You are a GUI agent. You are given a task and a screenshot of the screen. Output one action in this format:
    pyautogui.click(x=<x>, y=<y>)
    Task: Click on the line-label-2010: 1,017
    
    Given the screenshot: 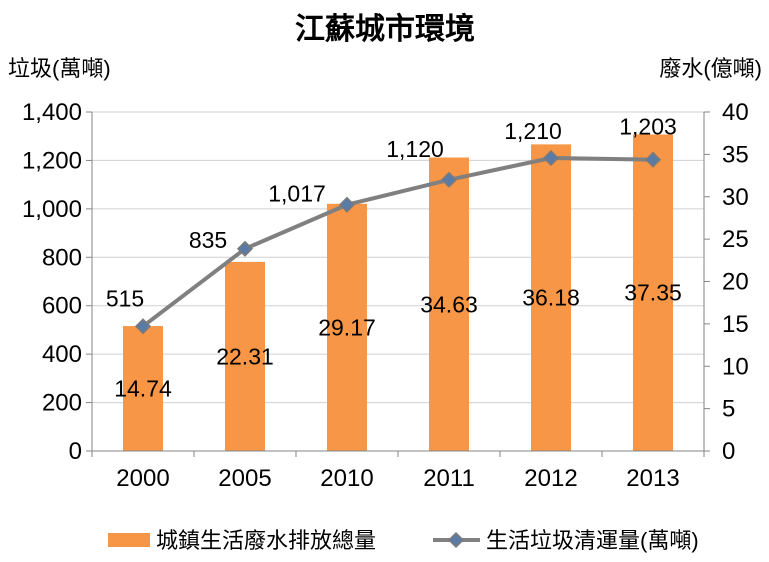 What is the action you would take?
    pyautogui.click(x=297, y=194)
    